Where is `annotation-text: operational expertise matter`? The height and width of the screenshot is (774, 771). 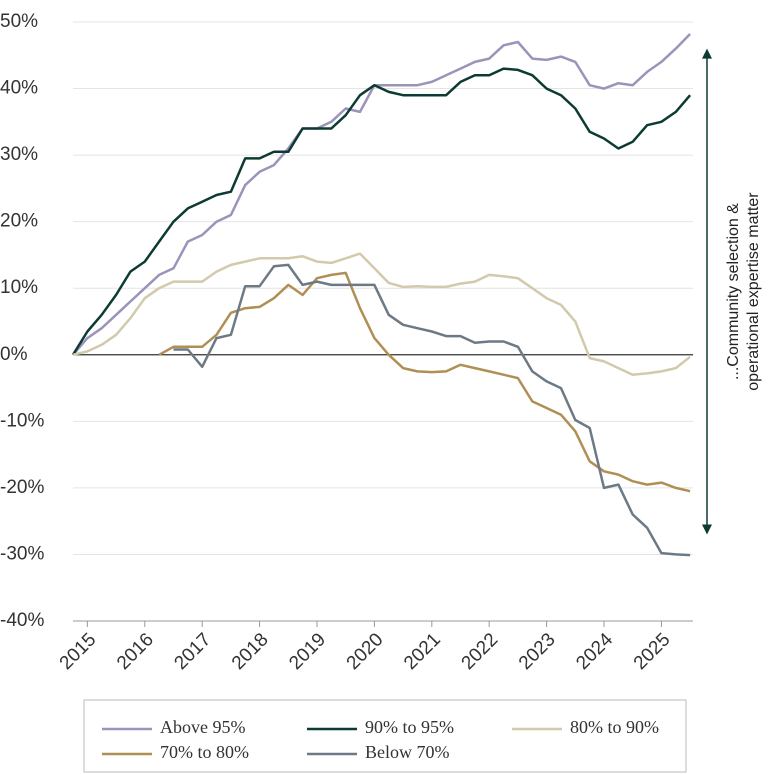 annotation-text: operational expertise matter is located at coordinates (753, 291).